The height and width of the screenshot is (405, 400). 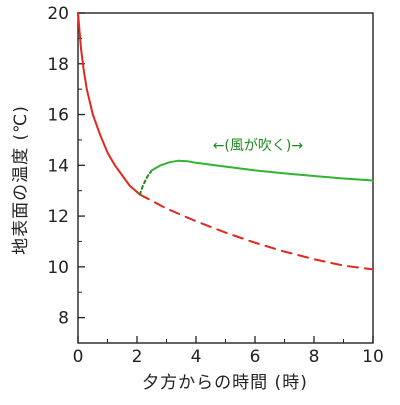 I want to click on y-tick-label: 12, so click(x=58, y=217).